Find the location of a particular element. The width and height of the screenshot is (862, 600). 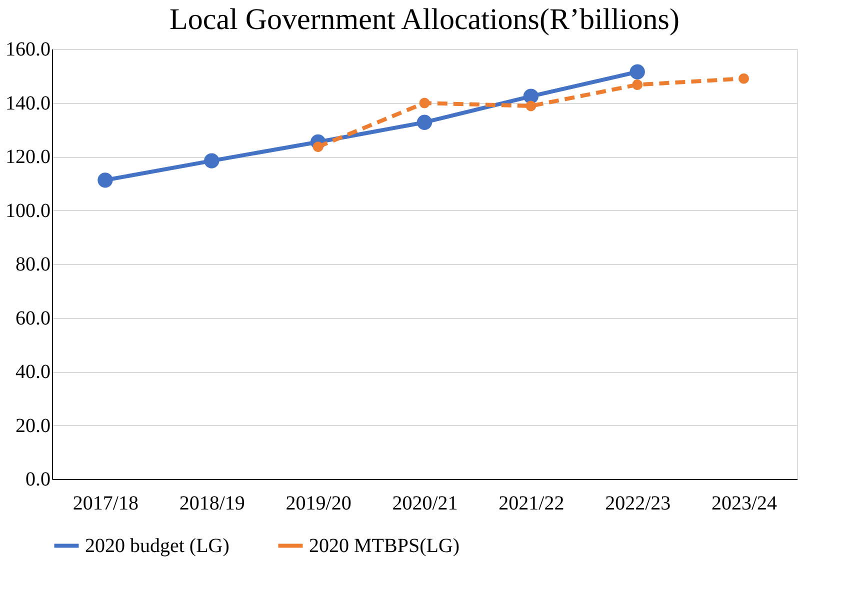

y-tick-label: 20.0 is located at coordinates (33, 425).